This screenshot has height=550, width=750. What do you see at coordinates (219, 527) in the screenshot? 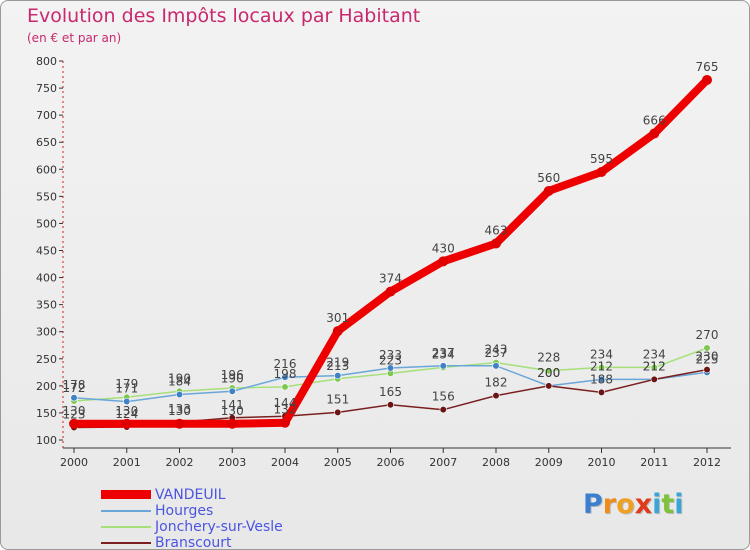
I see `legend-label: Jonchery-sur-Vesle` at bounding box center [219, 527].